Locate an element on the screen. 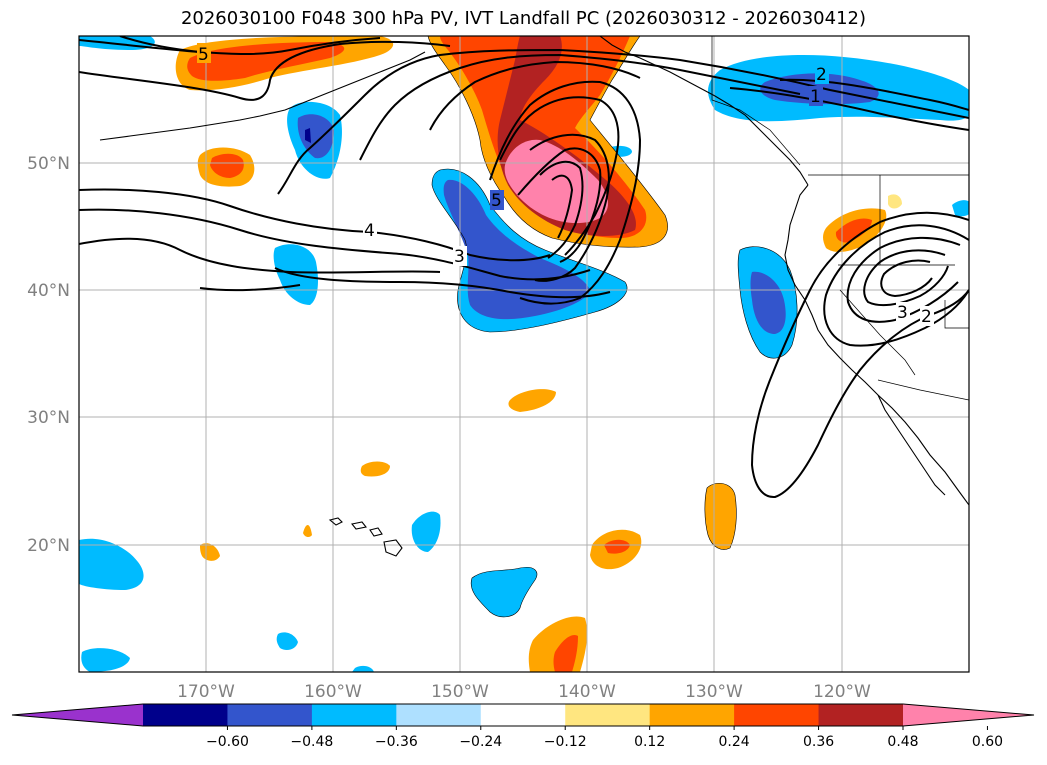  colorbar-tick-label: −0.48 is located at coordinates (311, 742).